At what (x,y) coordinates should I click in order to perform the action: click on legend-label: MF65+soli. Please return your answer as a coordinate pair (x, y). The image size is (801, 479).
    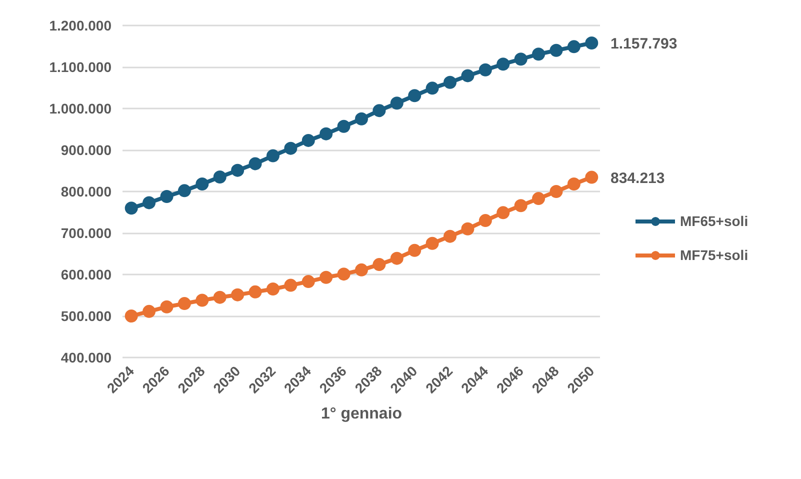
    Looking at the image, I should click on (714, 221).